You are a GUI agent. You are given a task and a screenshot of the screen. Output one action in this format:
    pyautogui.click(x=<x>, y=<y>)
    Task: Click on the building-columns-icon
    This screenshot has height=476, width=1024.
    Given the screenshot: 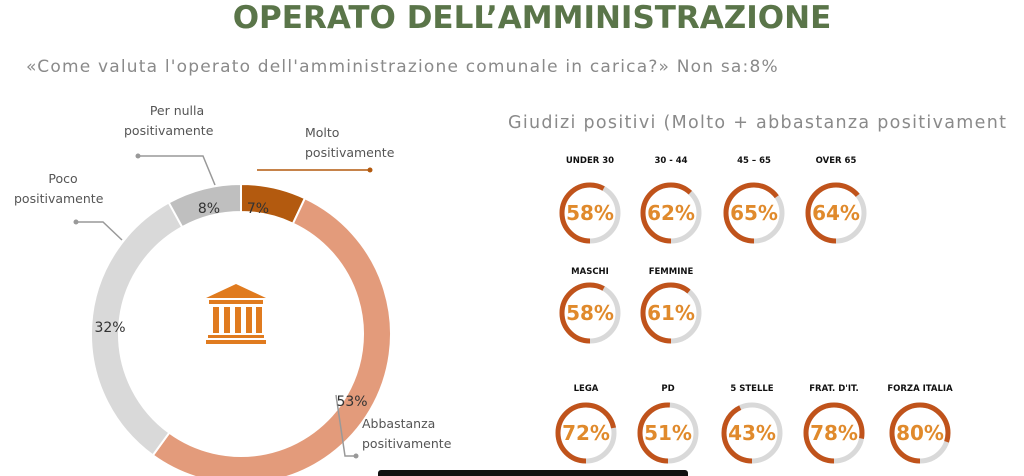 What is the action you would take?
    pyautogui.click(x=236, y=314)
    